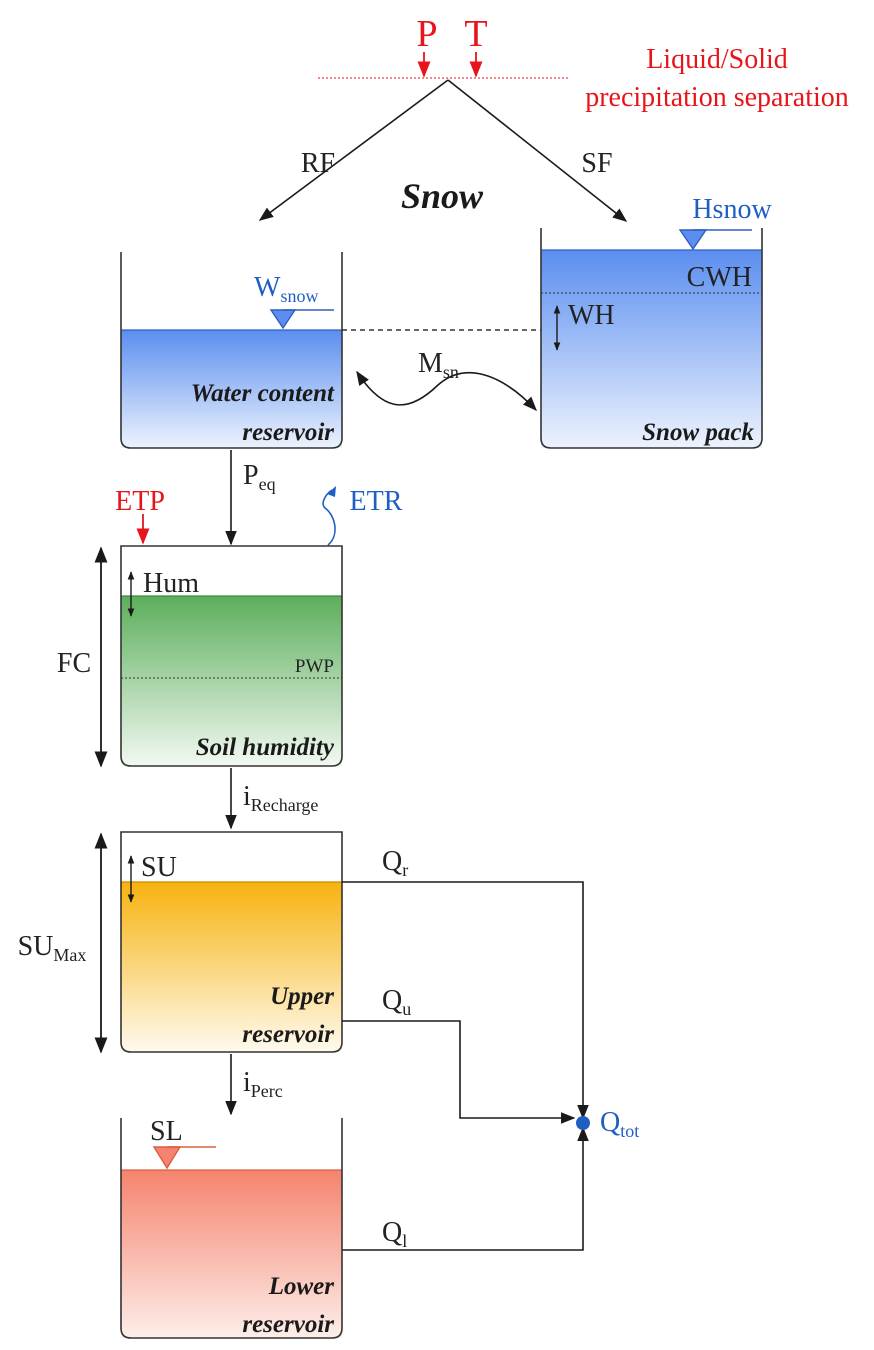  I want to click on precip-label: P, so click(426, 34).